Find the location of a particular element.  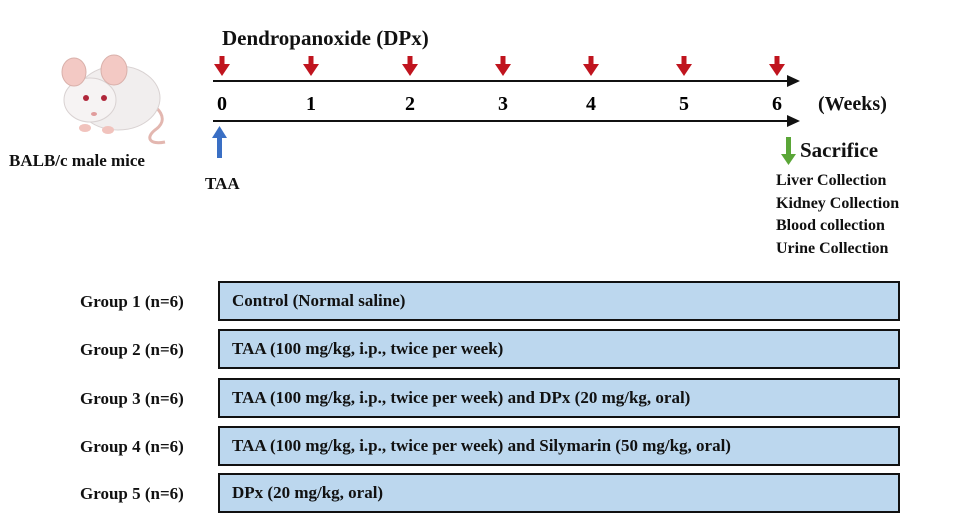

group-treatment-box: DPx (20 mg/kg, oral) is located at coordinates (559, 493).